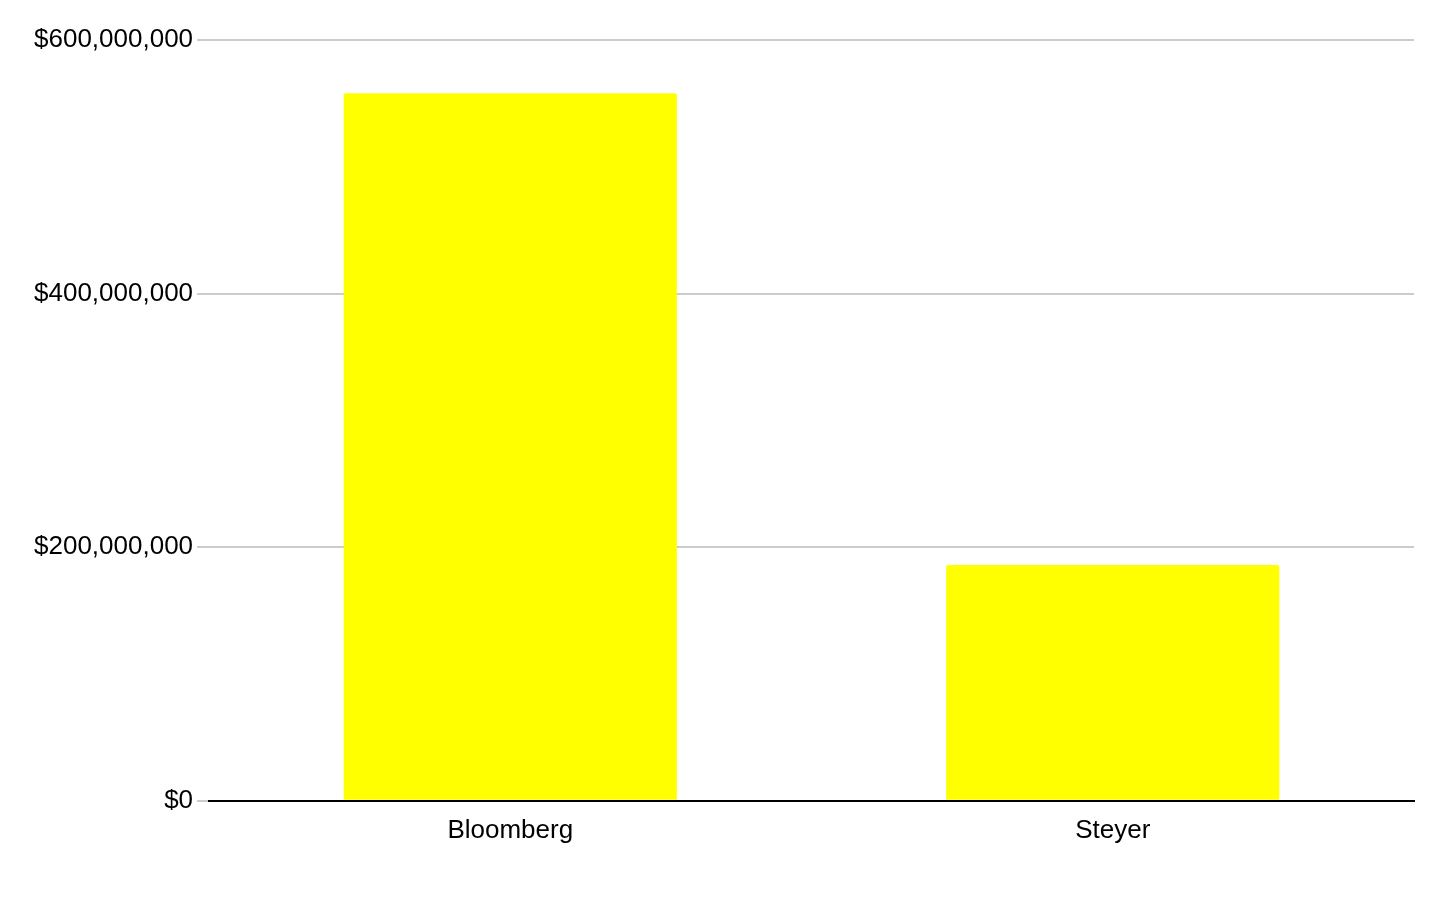 The width and height of the screenshot is (1456, 900). What do you see at coordinates (114, 545) in the screenshot?
I see `y-tick-label: $200,000,000` at bounding box center [114, 545].